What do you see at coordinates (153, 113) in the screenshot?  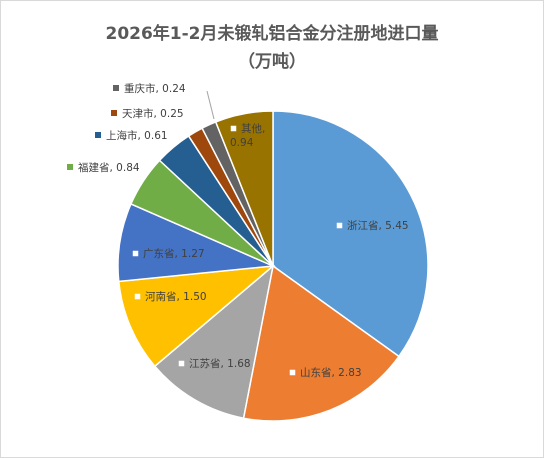 I see `svg-text: 天津市, 0.25` at bounding box center [153, 113].